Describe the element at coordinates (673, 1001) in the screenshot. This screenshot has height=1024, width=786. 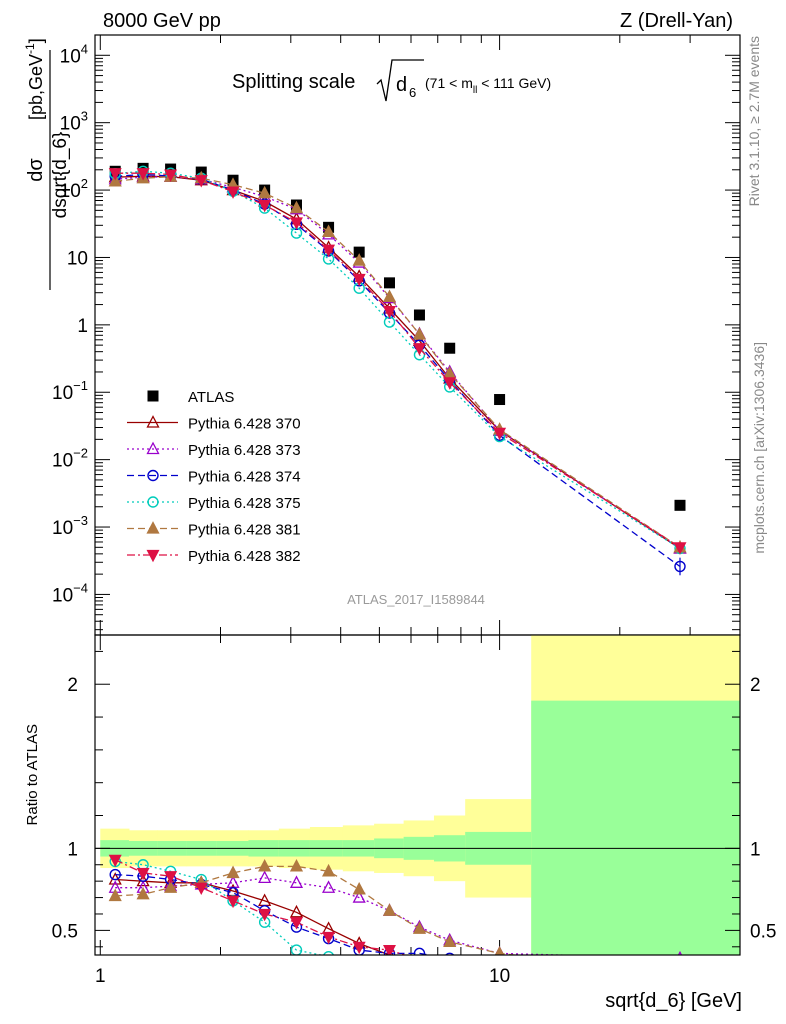
I see `x-axis-title: sqrt{d_6} [GeV]` at that location.